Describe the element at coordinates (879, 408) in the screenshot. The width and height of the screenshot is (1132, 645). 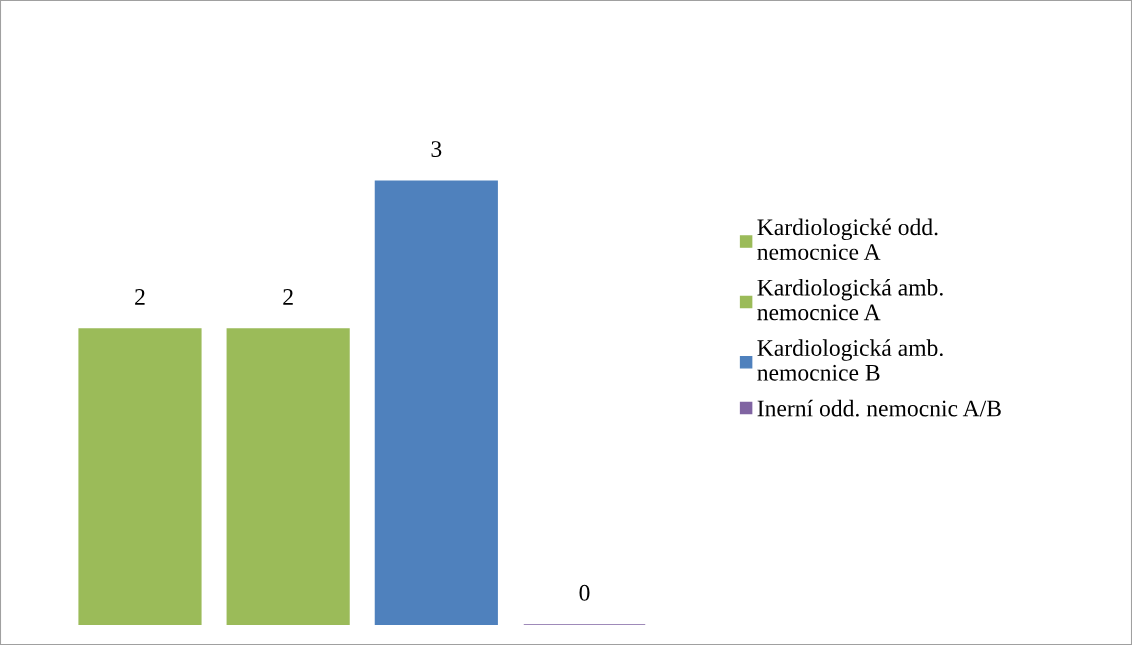
I see `legend-label: Inerní odd. nemocnic A/B` at that location.